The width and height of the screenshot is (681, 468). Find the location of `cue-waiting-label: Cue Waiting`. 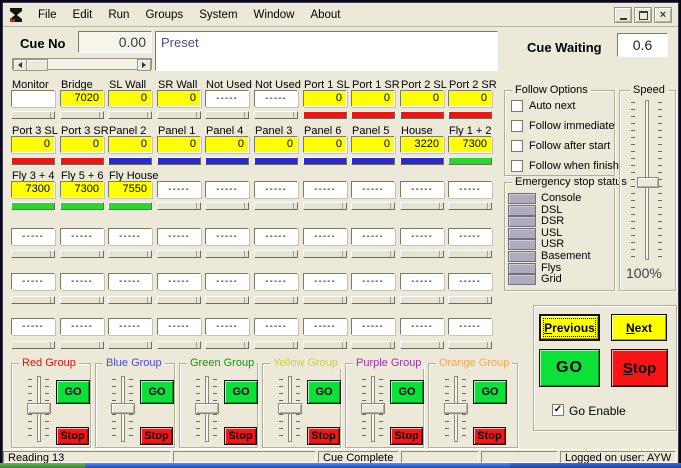

cue-waiting-label: Cue Waiting is located at coordinates (564, 47).